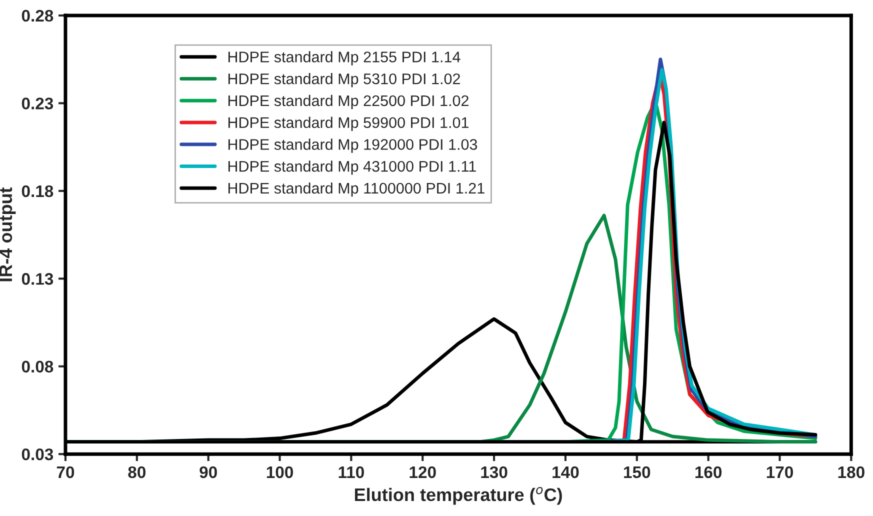 The height and width of the screenshot is (516, 873). Describe the element at coordinates (494, 472) in the screenshot. I see `x-tick-label: 130` at that location.